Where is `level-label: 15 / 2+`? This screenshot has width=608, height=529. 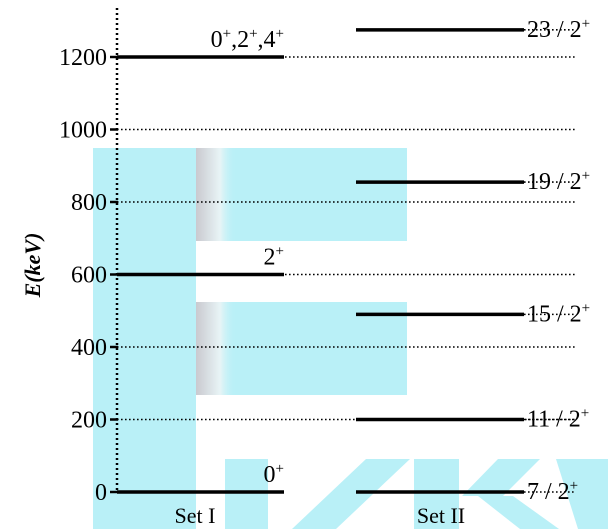 level-label: 15 / 2+ is located at coordinates (558, 313).